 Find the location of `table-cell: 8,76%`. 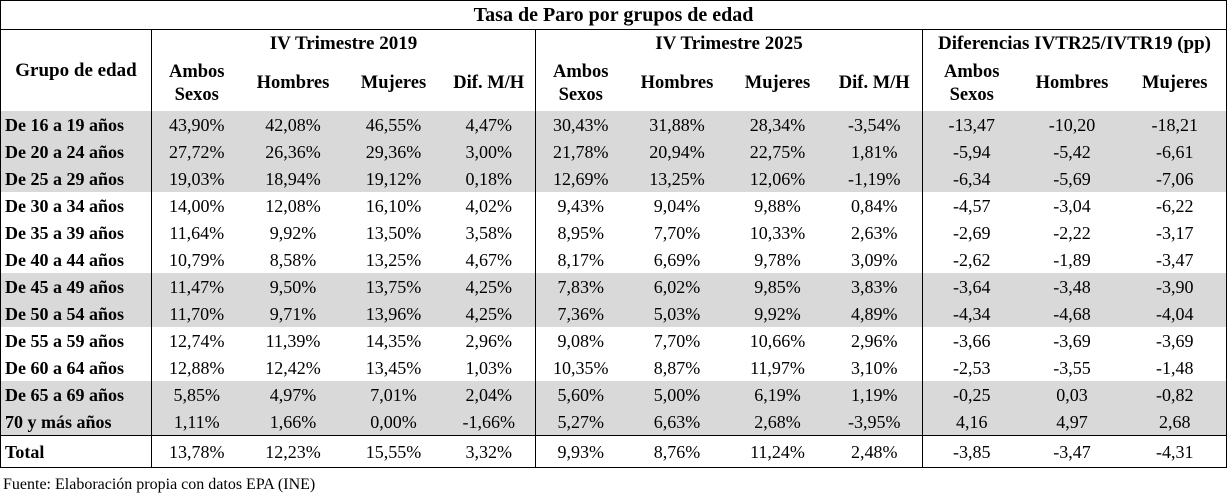

table-cell: 8,76% is located at coordinates (677, 451).